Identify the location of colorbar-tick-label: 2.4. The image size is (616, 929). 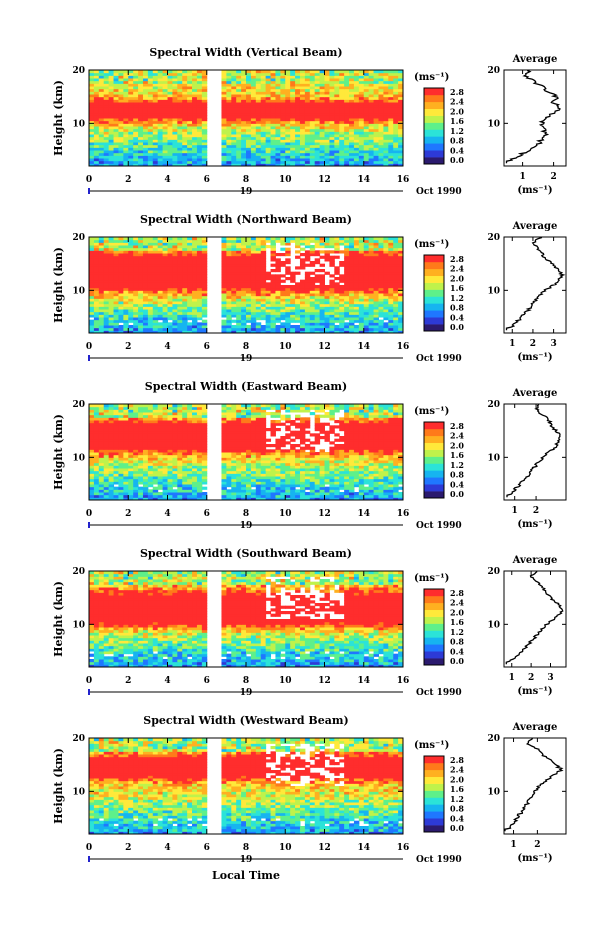
(457, 269).